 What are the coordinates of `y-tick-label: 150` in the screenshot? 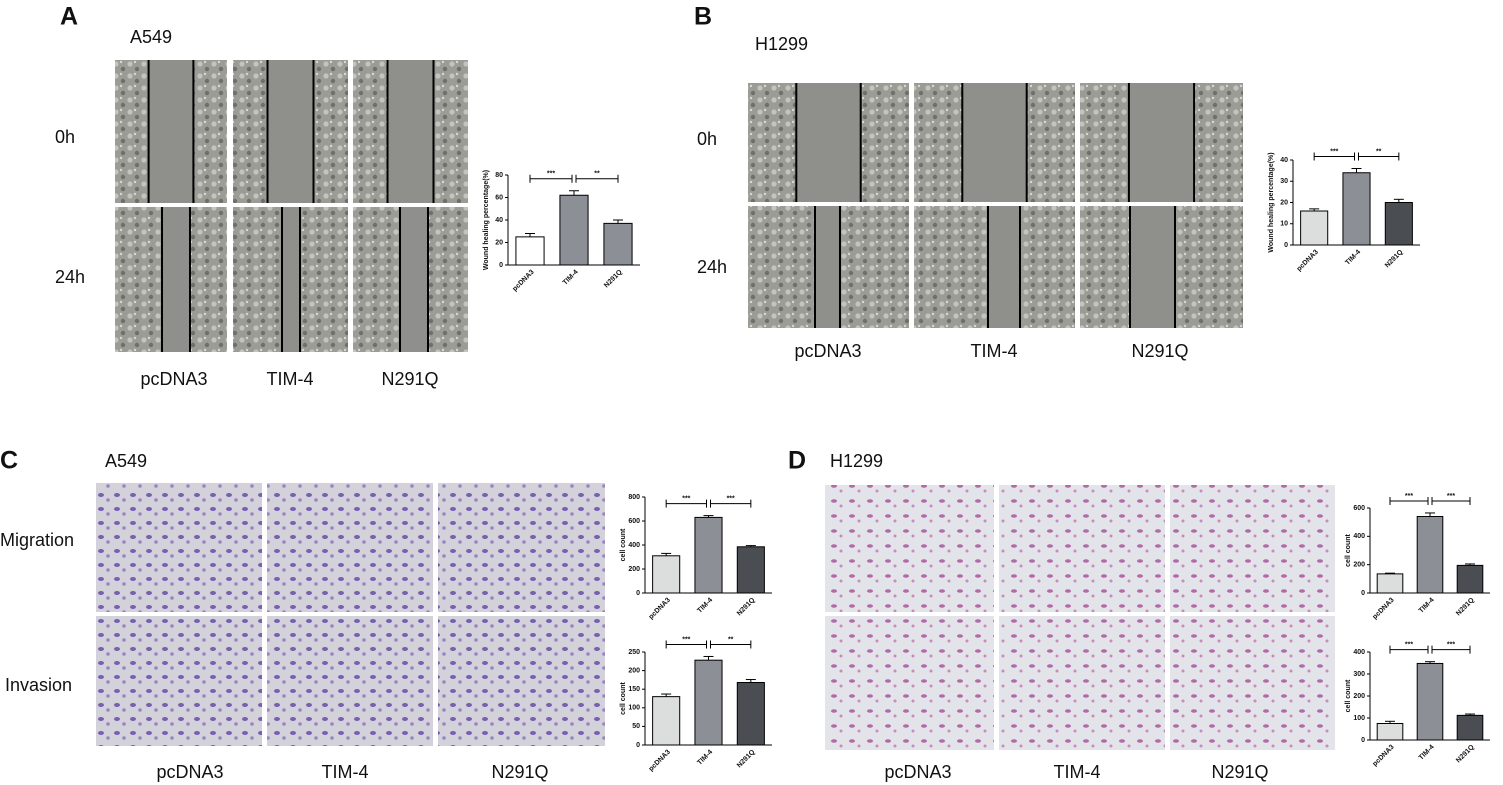 It's located at (634, 689).